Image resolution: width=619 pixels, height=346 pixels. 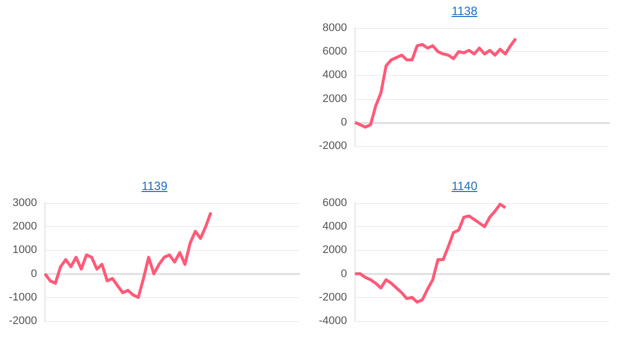 What do you see at coordinates (334, 28) in the screenshot?
I see `y-tick-label: 8000` at bounding box center [334, 28].